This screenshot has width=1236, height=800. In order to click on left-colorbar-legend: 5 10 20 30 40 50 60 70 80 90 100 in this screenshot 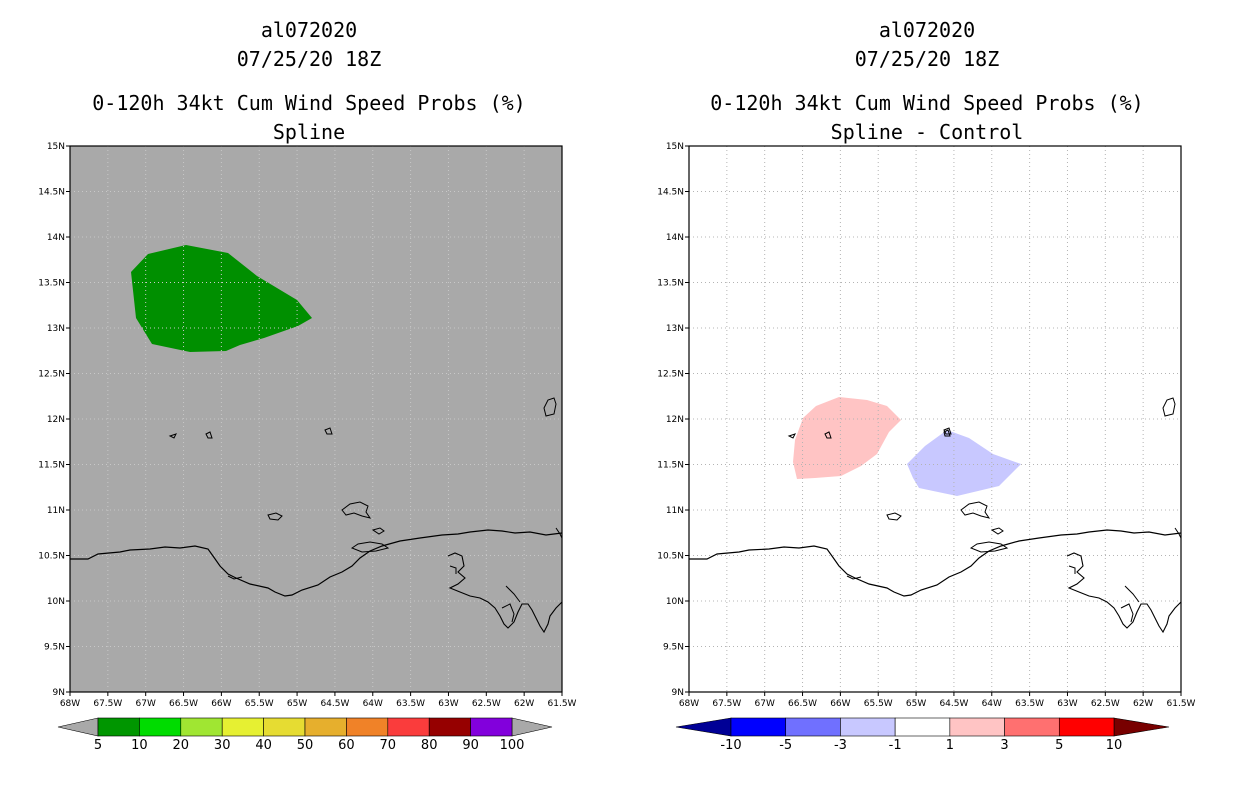, I will do `click(305, 735)`.